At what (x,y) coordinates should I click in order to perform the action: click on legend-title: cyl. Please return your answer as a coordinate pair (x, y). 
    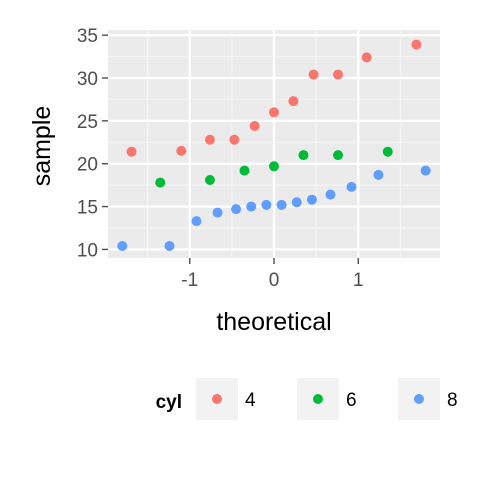
    Looking at the image, I should click on (169, 402).